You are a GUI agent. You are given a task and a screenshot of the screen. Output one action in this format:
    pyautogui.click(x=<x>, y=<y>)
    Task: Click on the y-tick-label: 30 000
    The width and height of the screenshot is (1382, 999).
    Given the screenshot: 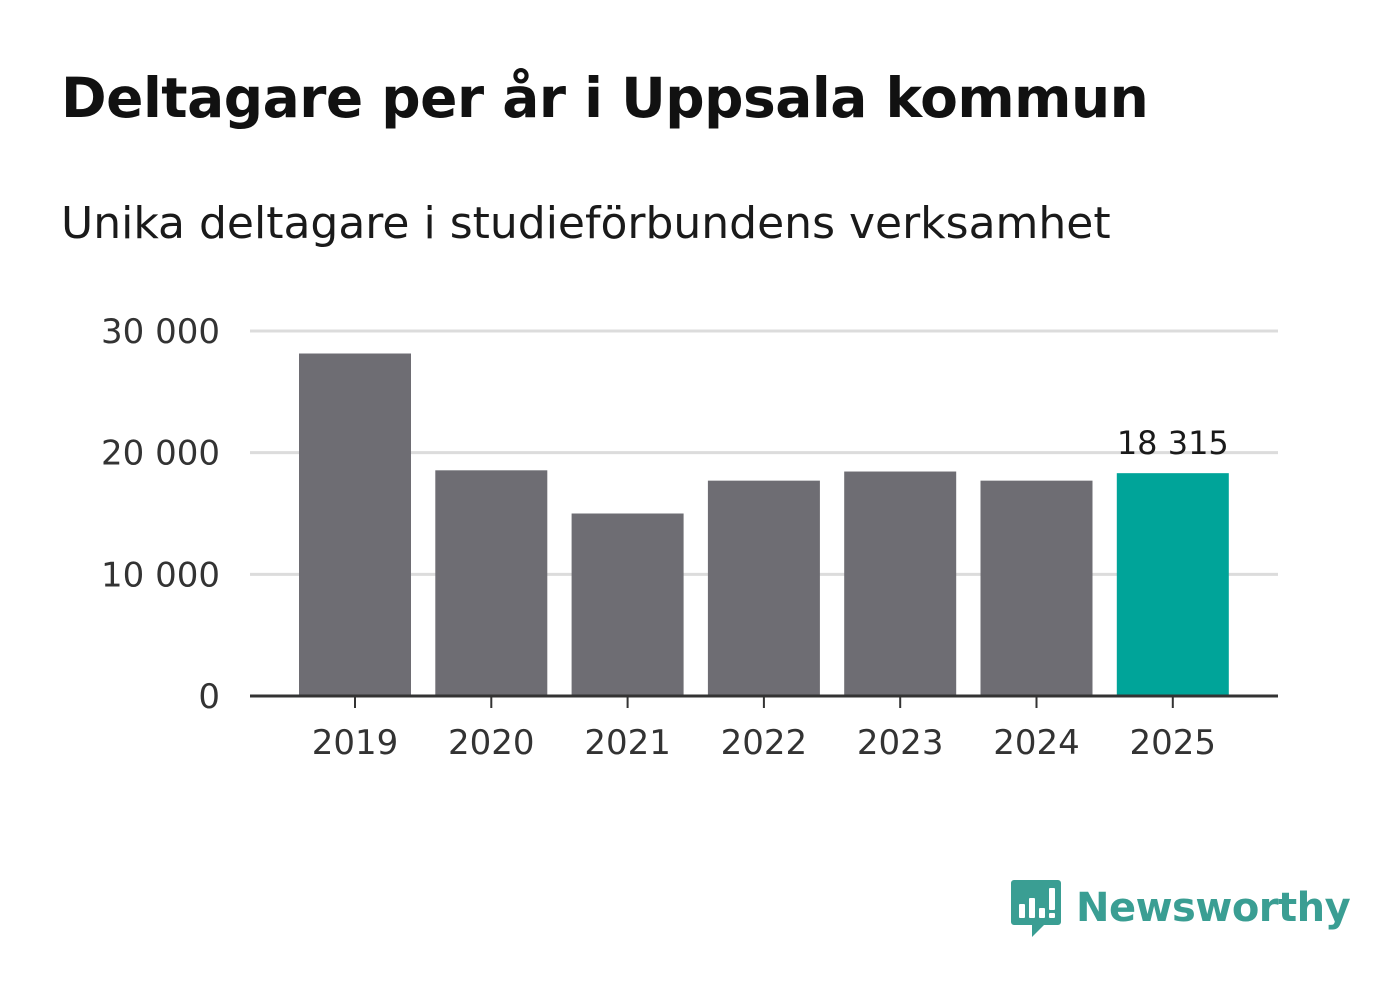 What is the action you would take?
    pyautogui.click(x=160, y=332)
    